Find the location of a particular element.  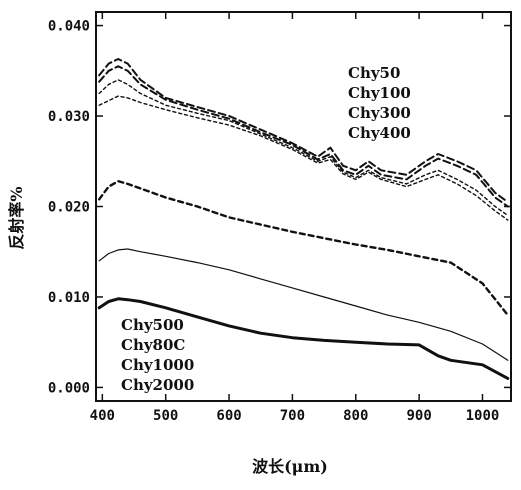

legend-label: Chy80C is located at coordinates (153, 345).